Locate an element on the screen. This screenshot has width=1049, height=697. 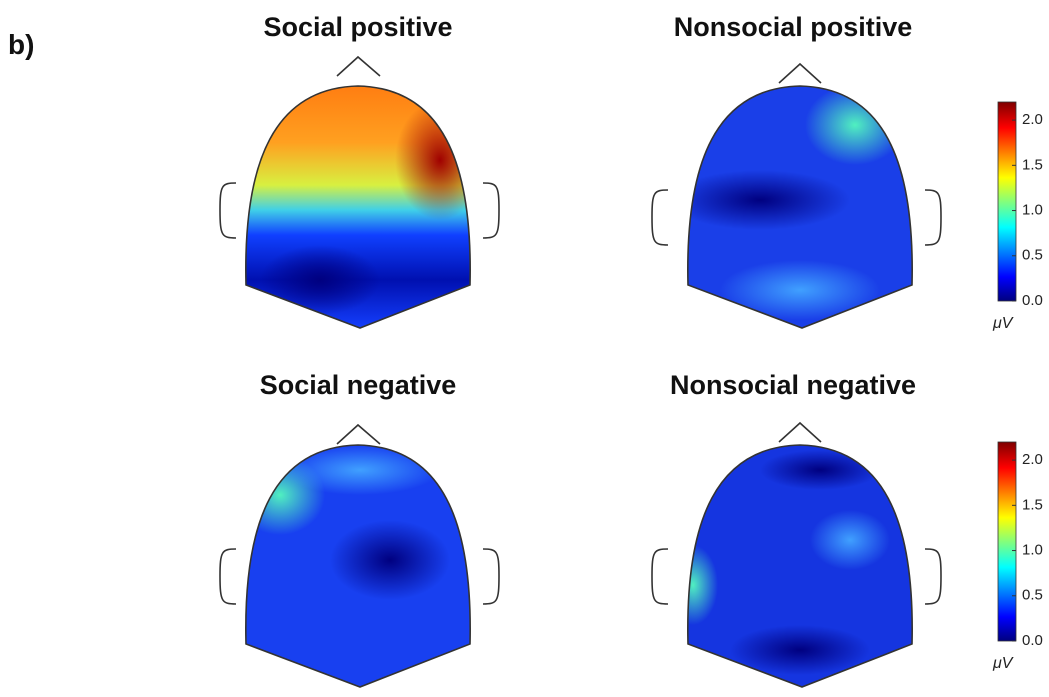
topomap: Social negative is located at coordinates (359, 529).